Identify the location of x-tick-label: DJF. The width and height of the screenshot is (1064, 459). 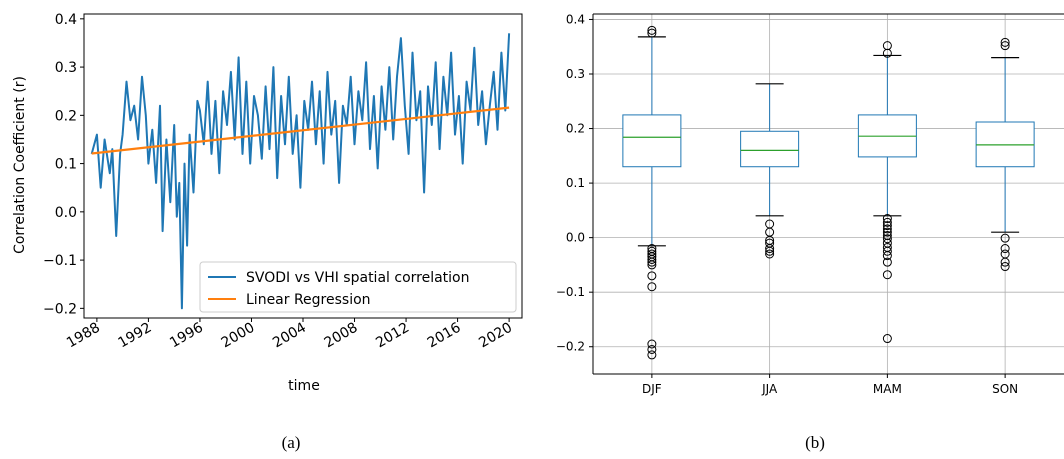
(652, 389).